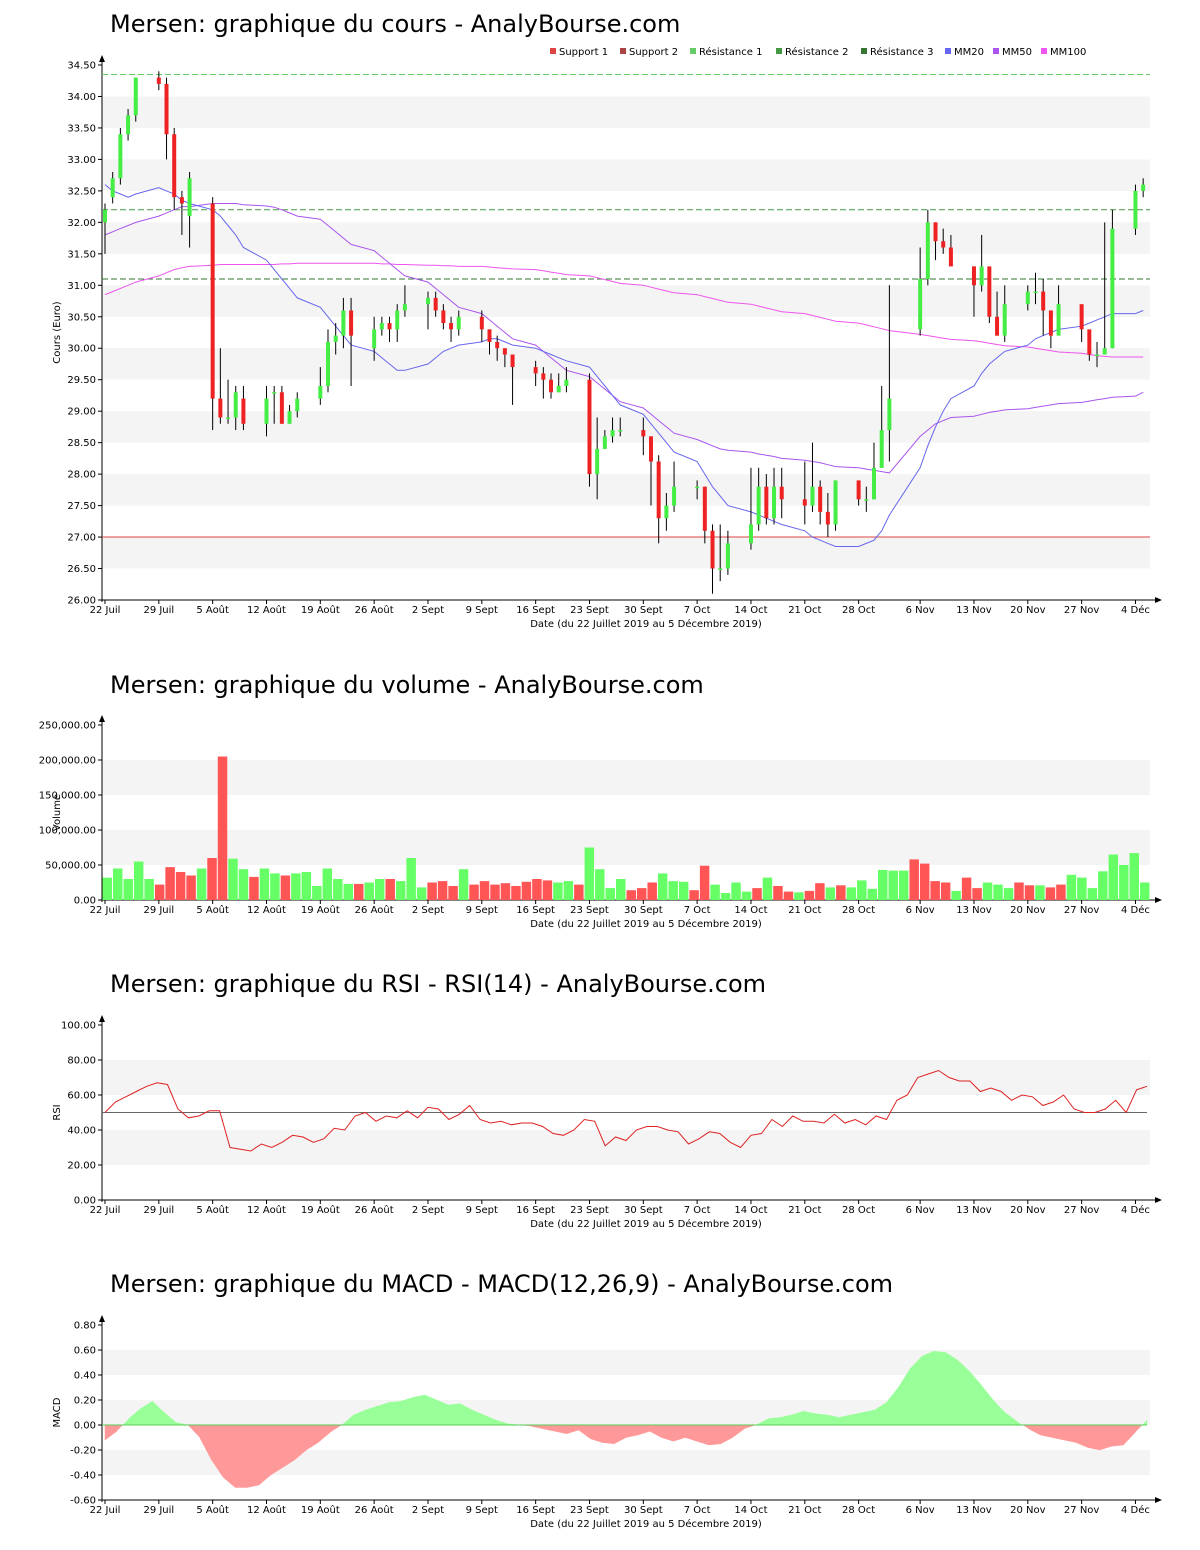 Image resolution: width=1200 pixels, height=1550 pixels. What do you see at coordinates (81, 1061) in the screenshot?
I see `rsi-y-tick-label: 80.00` at bounding box center [81, 1061].